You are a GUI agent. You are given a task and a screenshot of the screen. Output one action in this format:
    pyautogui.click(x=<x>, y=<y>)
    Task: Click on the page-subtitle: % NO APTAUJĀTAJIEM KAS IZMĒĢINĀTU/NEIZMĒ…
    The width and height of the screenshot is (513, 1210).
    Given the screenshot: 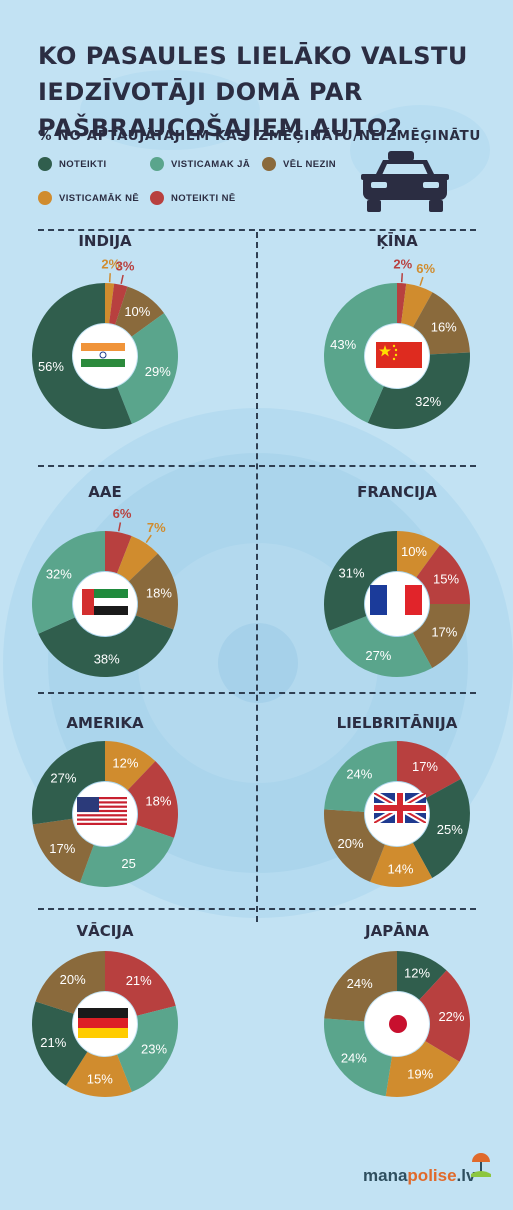 What is the action you would take?
    pyautogui.click(x=259, y=136)
    